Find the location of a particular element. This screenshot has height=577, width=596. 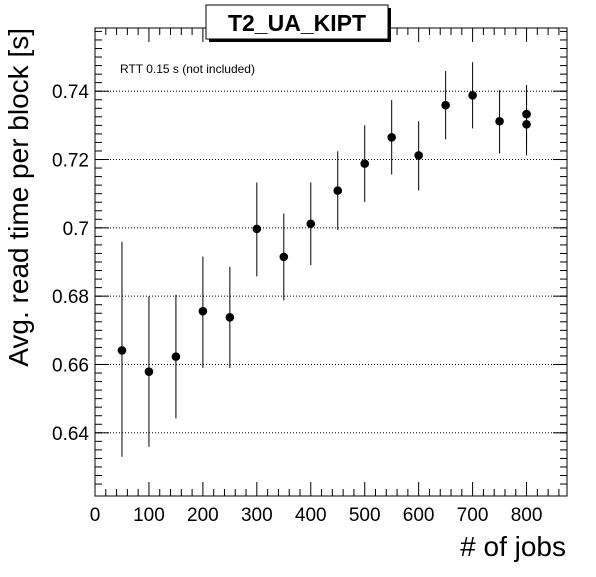

chart-title-box: T2_UA_KIPT is located at coordinates (298, 23).